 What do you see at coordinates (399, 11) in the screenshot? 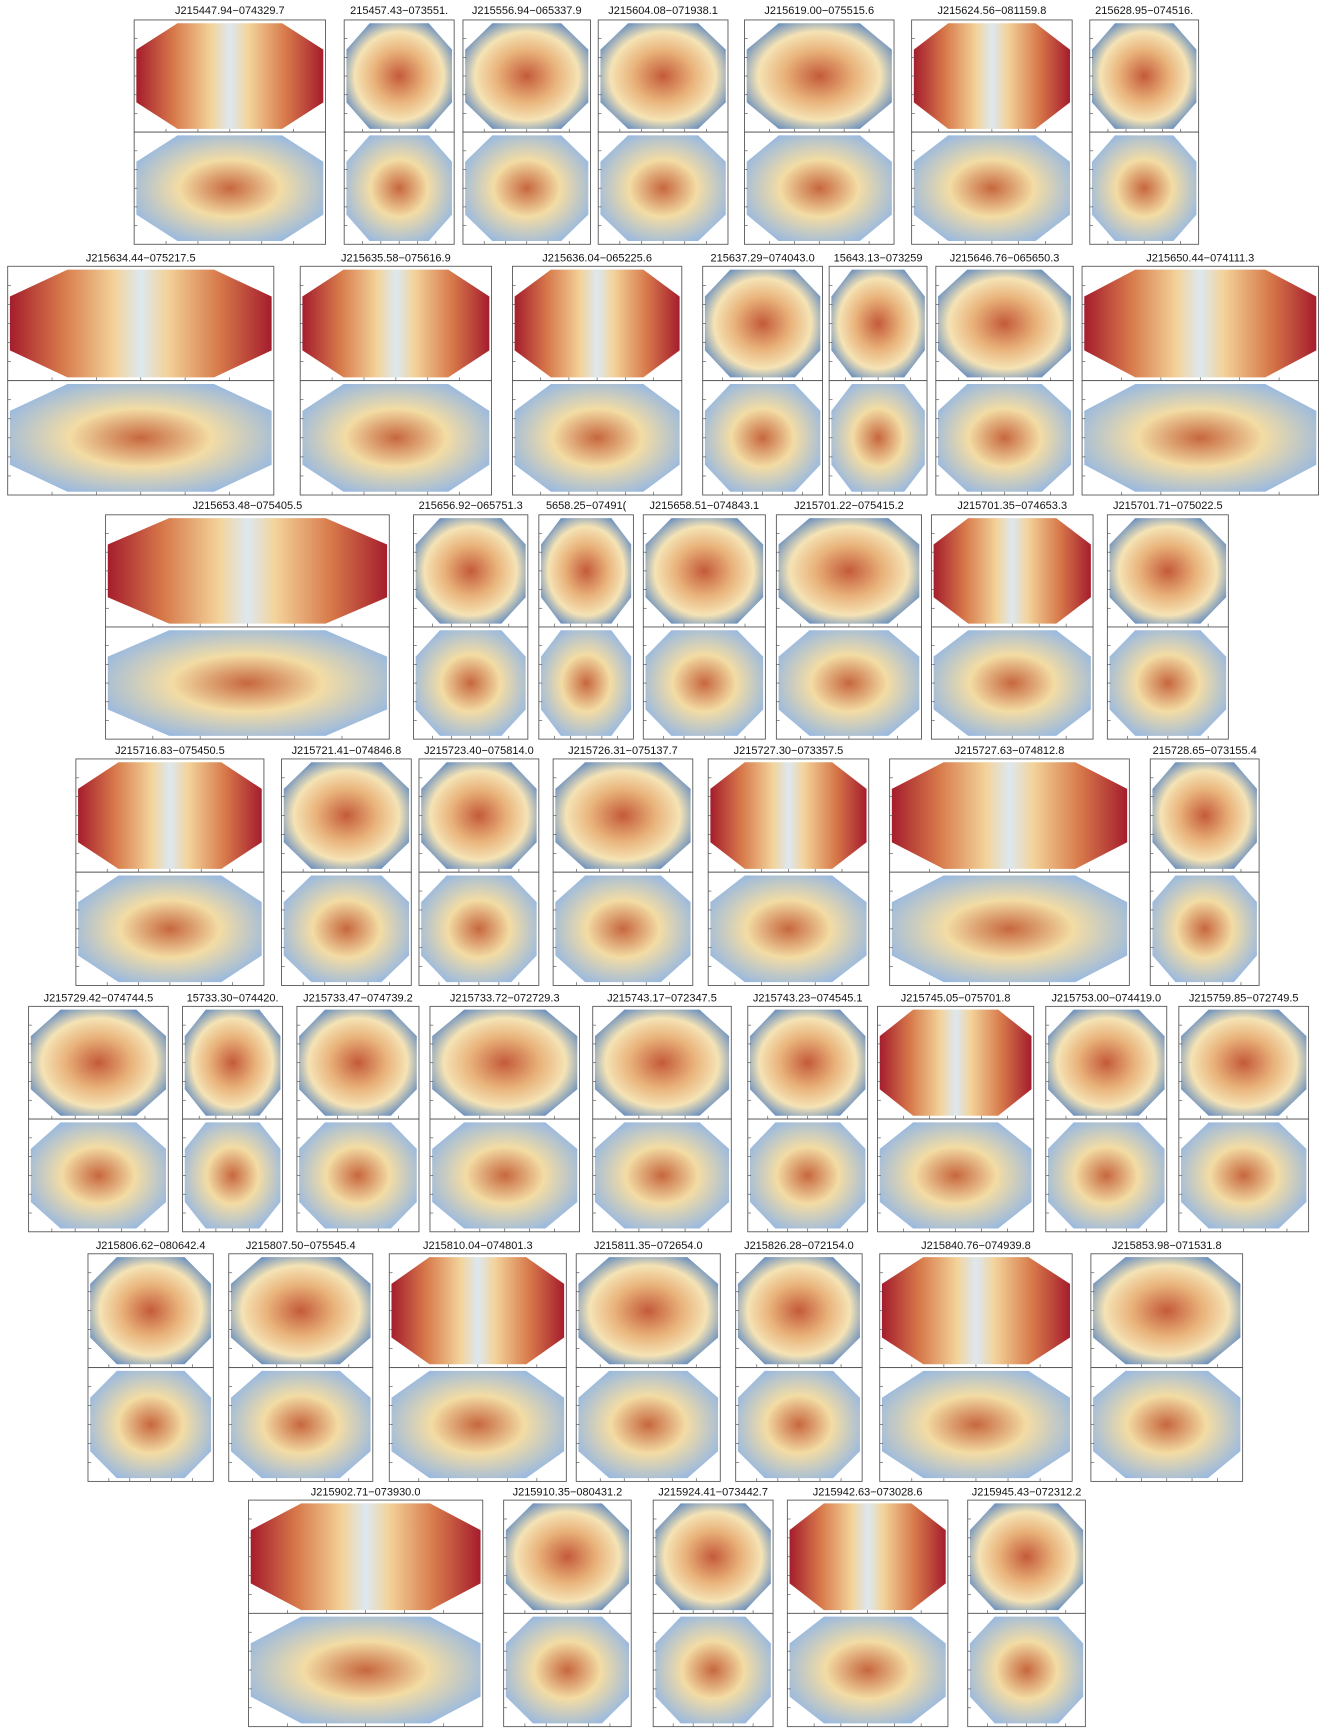
I see `panel-title: 215457.43−073551.` at bounding box center [399, 11].